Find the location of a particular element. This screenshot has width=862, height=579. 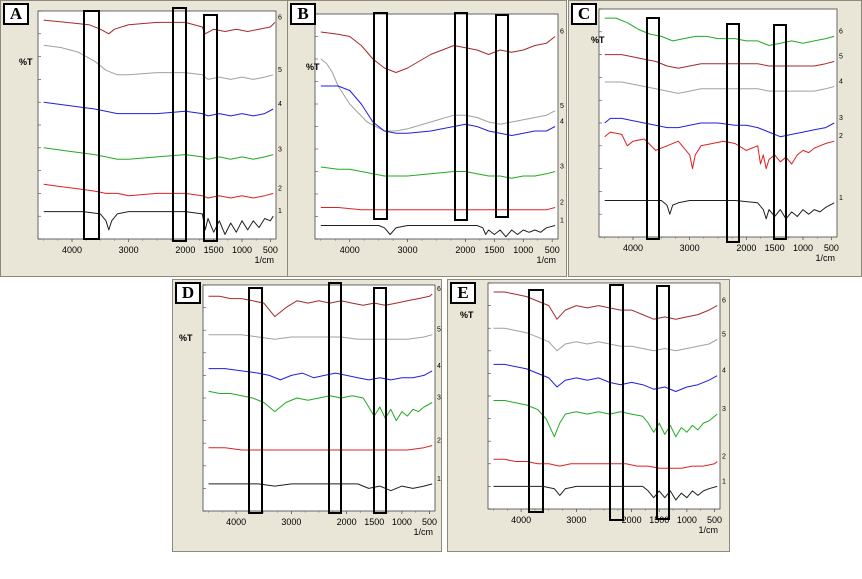

panel-label-d: D is located at coordinates (188, 293).